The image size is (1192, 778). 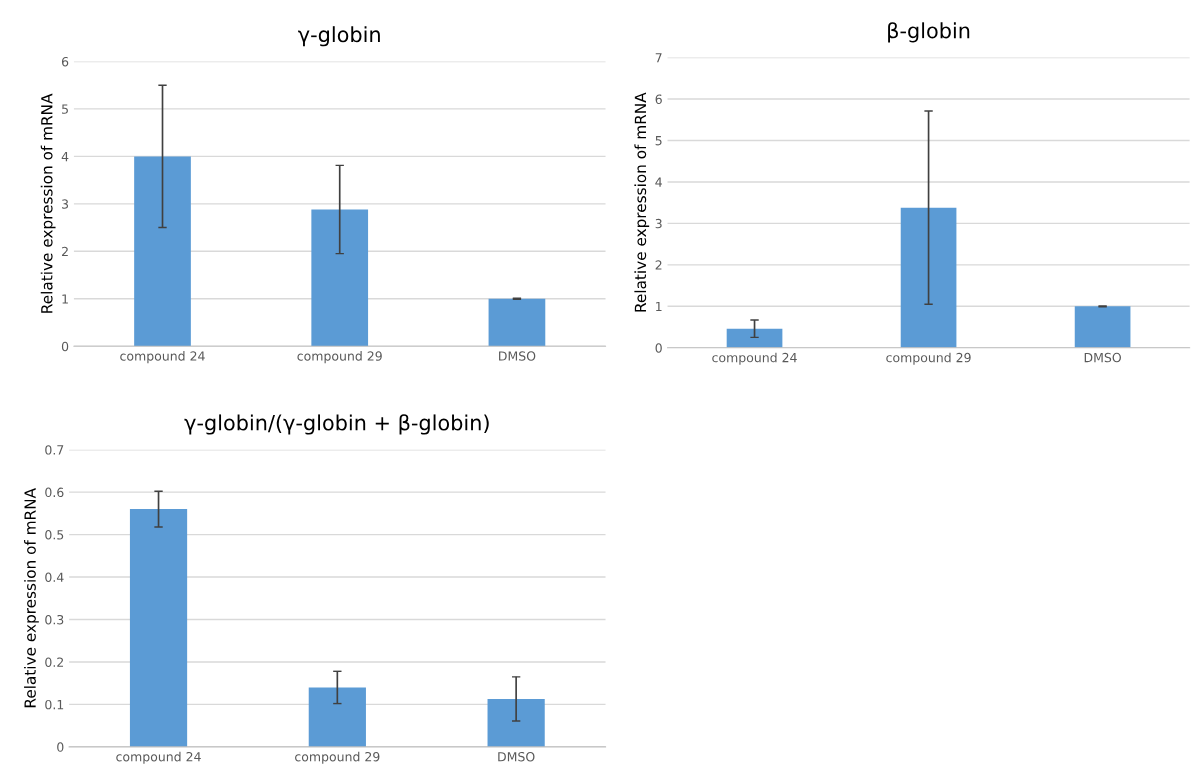 What do you see at coordinates (54, 450) in the screenshot?
I see `y-tick-label: 0.7` at bounding box center [54, 450].